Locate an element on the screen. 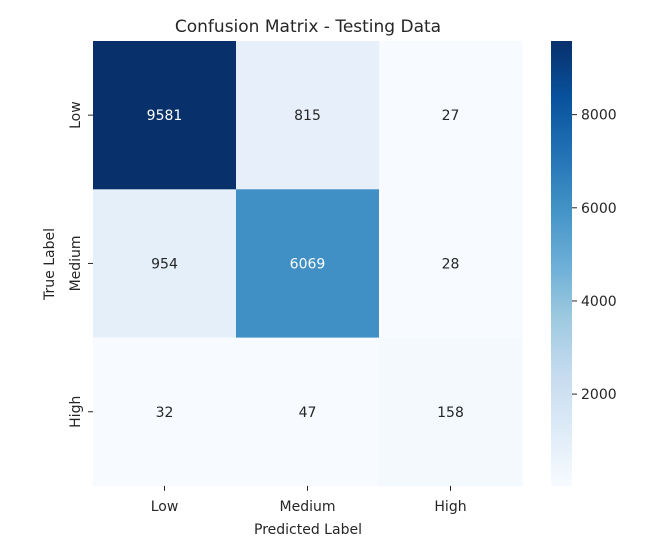 This screenshot has height=550, width=650. heatmap-cell-value: 9581 is located at coordinates (165, 116).